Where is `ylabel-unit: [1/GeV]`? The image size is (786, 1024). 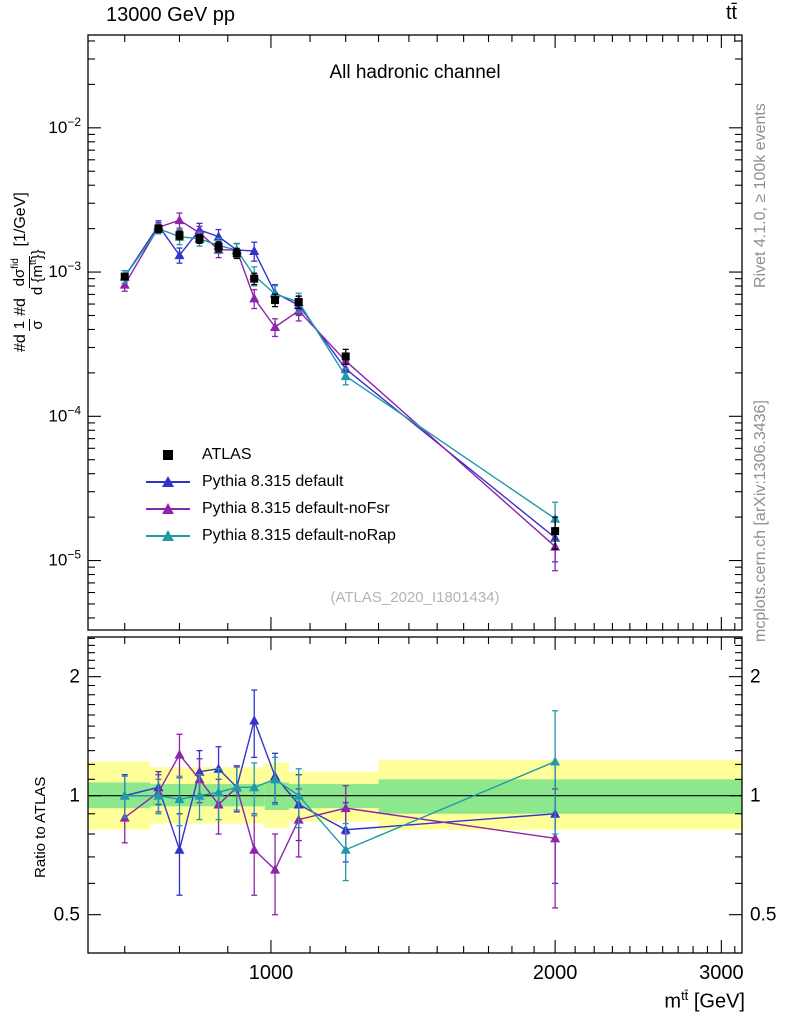
ylabel-unit: [1/GeV] is located at coordinates (20, 219).